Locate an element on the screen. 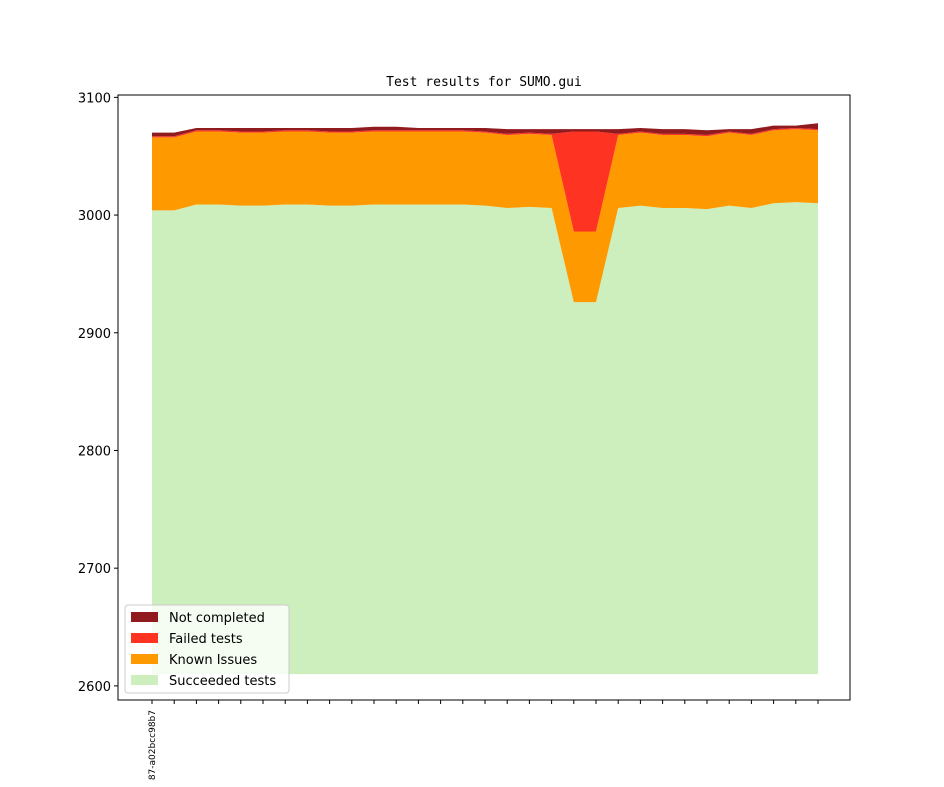 This screenshot has width=944, height=787. y-tick-label: 2900 is located at coordinates (94, 334).